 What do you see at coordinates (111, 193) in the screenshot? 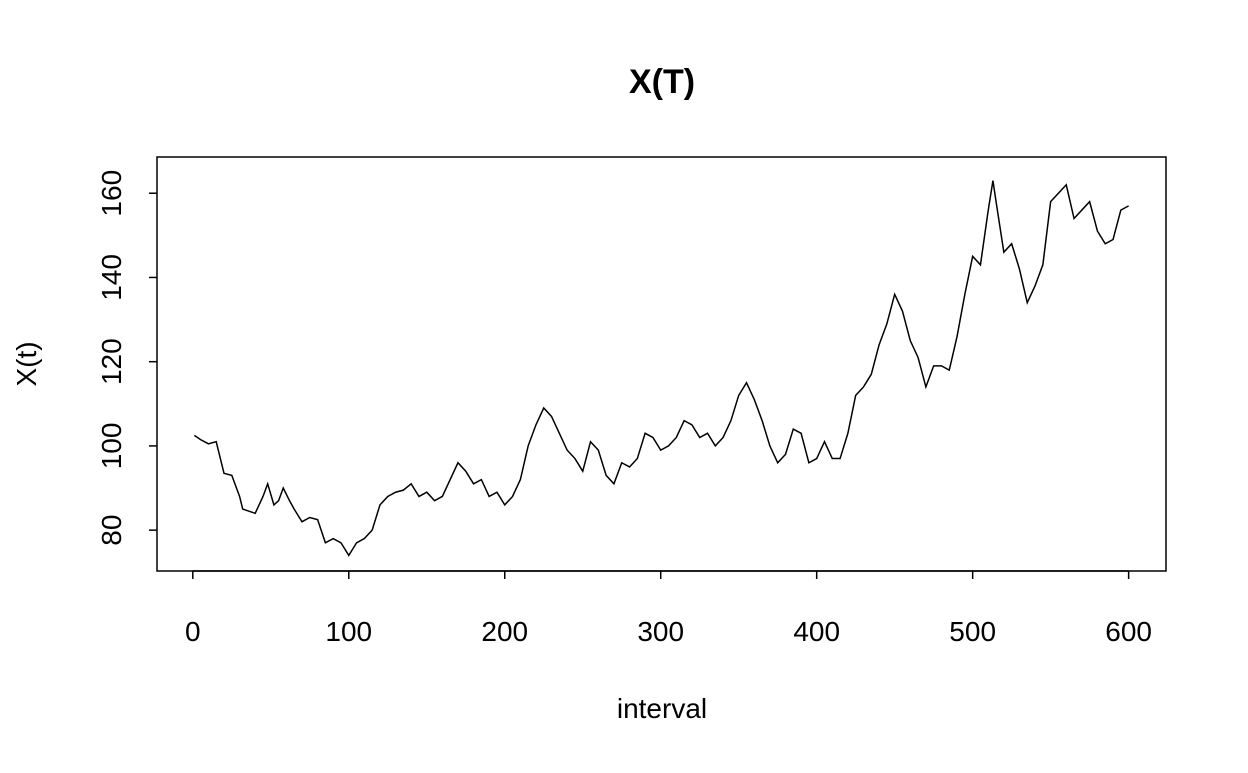
I see `y-tick-label: 160` at bounding box center [111, 193].